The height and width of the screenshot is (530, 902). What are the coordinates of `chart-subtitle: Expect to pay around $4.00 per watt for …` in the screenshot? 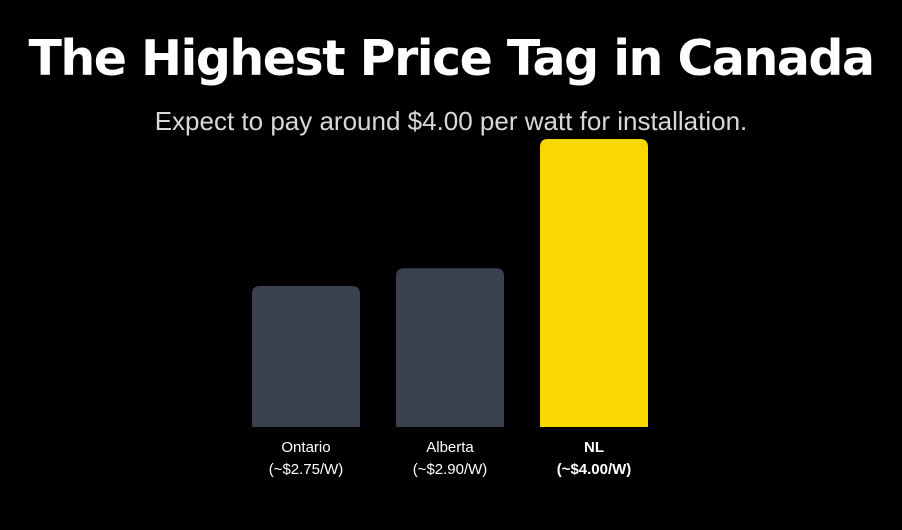 It's located at (451, 121).